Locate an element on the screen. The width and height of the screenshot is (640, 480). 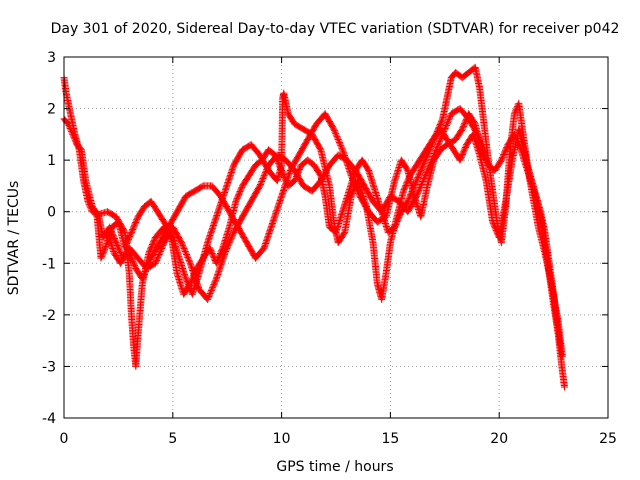
x-tick-label: 20 is located at coordinates (499, 439).